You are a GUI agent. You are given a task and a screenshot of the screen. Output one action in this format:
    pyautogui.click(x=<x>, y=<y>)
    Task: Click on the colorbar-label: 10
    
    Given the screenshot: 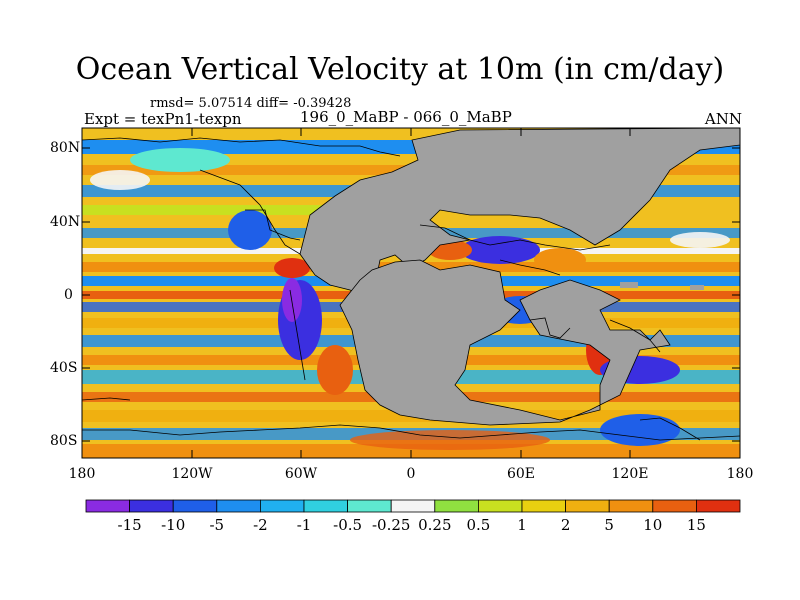 What is the action you would take?
    pyautogui.click(x=653, y=525)
    